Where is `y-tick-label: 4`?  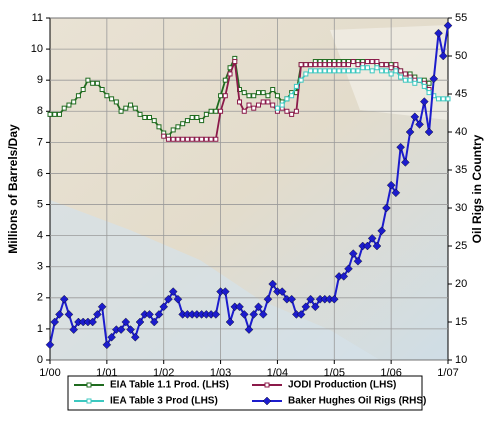 y-tick-label: 4 is located at coordinates (40, 236).